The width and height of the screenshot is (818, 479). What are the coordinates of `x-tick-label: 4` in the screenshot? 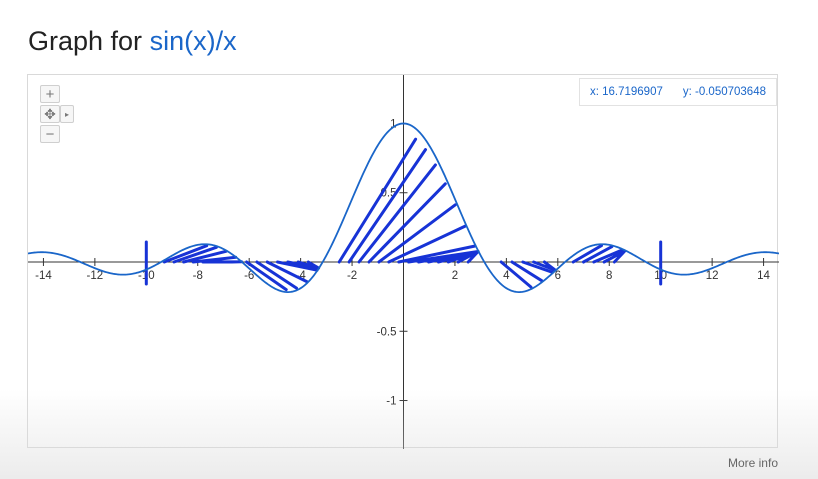 It's located at (506, 276).